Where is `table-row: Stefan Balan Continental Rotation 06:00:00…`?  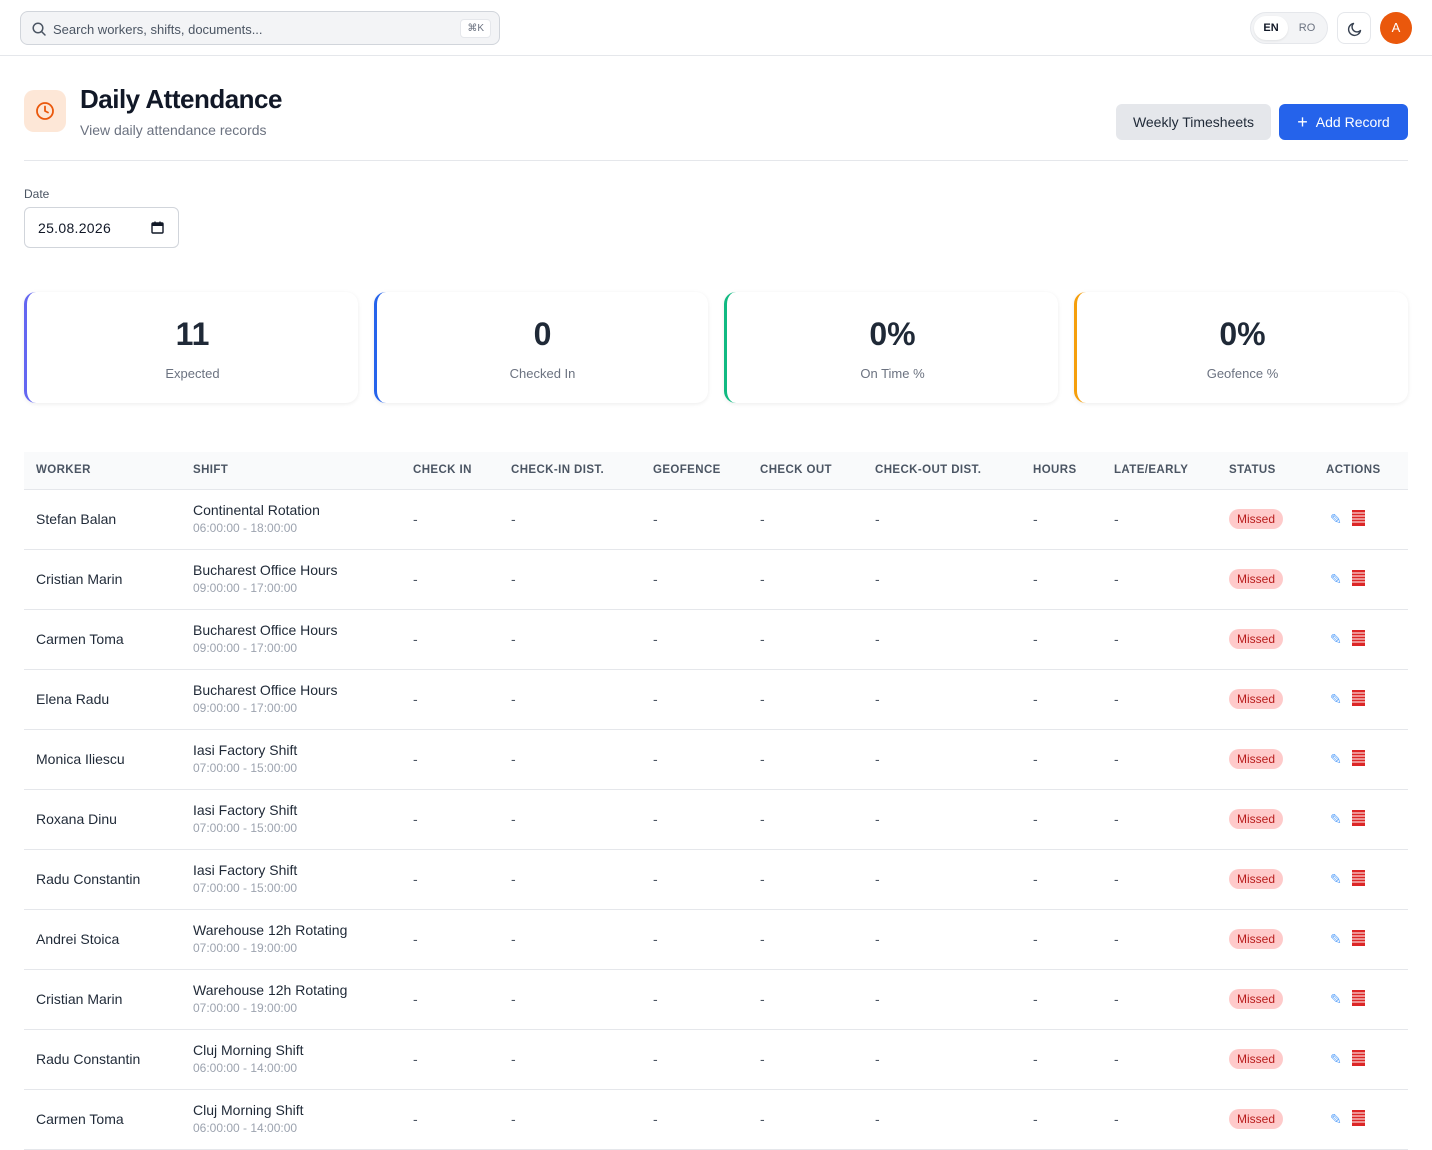 table-row: Stefan Balan Continental Rotation 06:00:00… is located at coordinates (716, 519).